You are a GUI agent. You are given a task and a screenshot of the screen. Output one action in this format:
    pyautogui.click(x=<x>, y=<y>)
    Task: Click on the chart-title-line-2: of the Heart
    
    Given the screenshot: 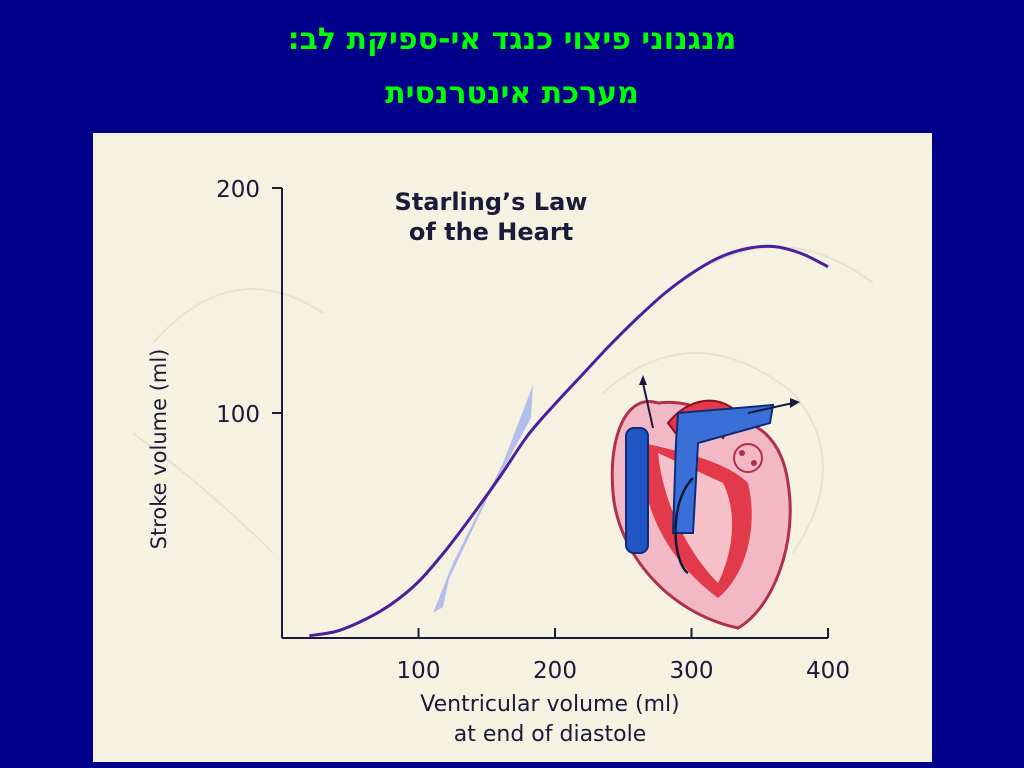 What is the action you would take?
    pyautogui.click(x=491, y=232)
    